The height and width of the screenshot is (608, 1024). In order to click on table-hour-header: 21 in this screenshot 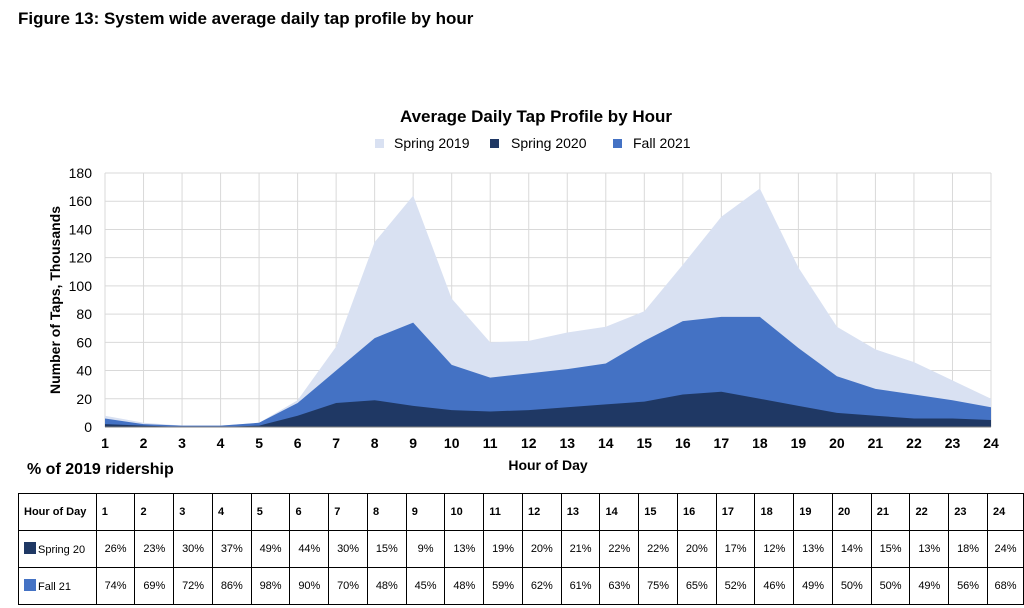, I will do `click(890, 512)`.